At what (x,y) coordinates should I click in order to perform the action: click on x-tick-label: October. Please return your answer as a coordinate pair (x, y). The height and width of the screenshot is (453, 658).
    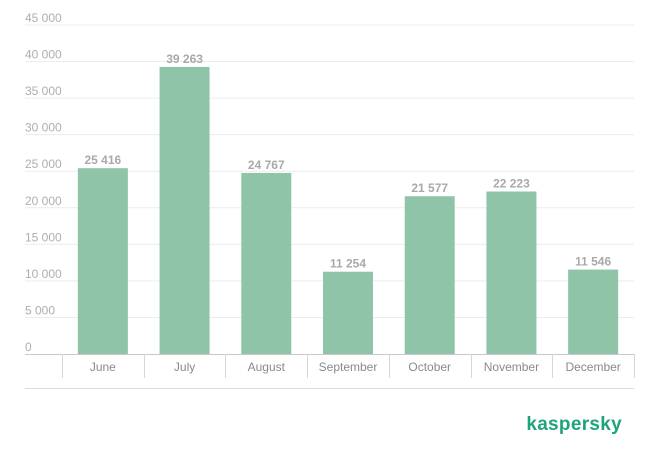
    Looking at the image, I should click on (429, 367).